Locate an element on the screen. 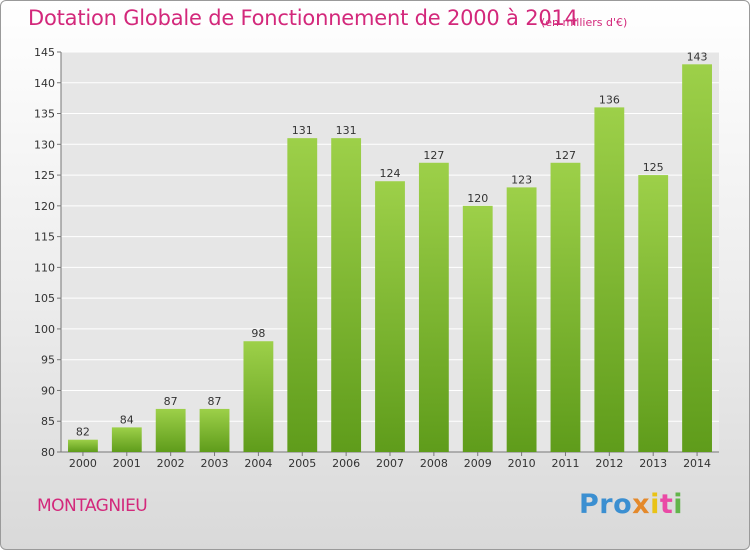 Image resolution: width=750 pixels, height=550 pixels. data-label: 124 is located at coordinates (390, 173).